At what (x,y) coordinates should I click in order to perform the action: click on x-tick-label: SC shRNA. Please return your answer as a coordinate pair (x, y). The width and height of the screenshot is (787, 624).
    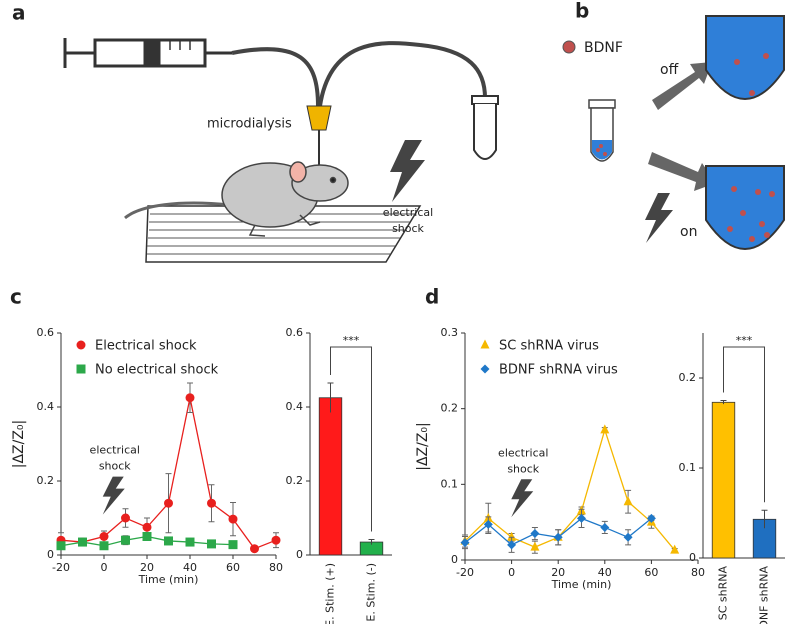
    Looking at the image, I should click on (723, 593).